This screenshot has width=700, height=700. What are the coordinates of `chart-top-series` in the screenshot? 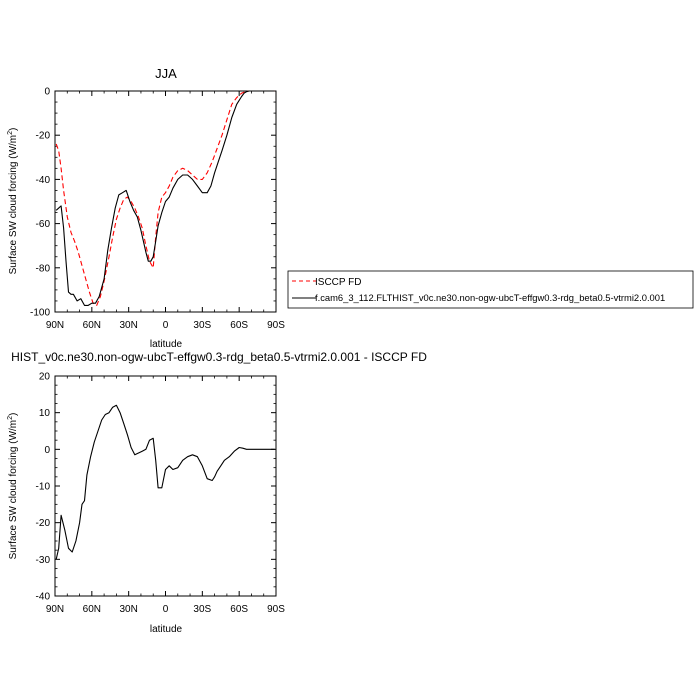 It's located at (165, 198).